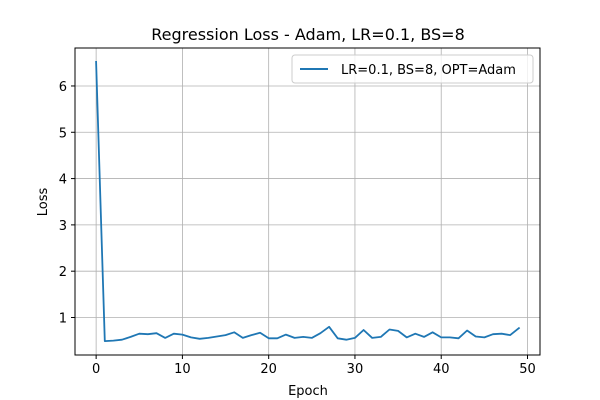 Image resolution: width=600 pixels, height=400 pixels. I want to click on y-axis-ticks: 1 2 3 4 5 6, so click(67, 203).